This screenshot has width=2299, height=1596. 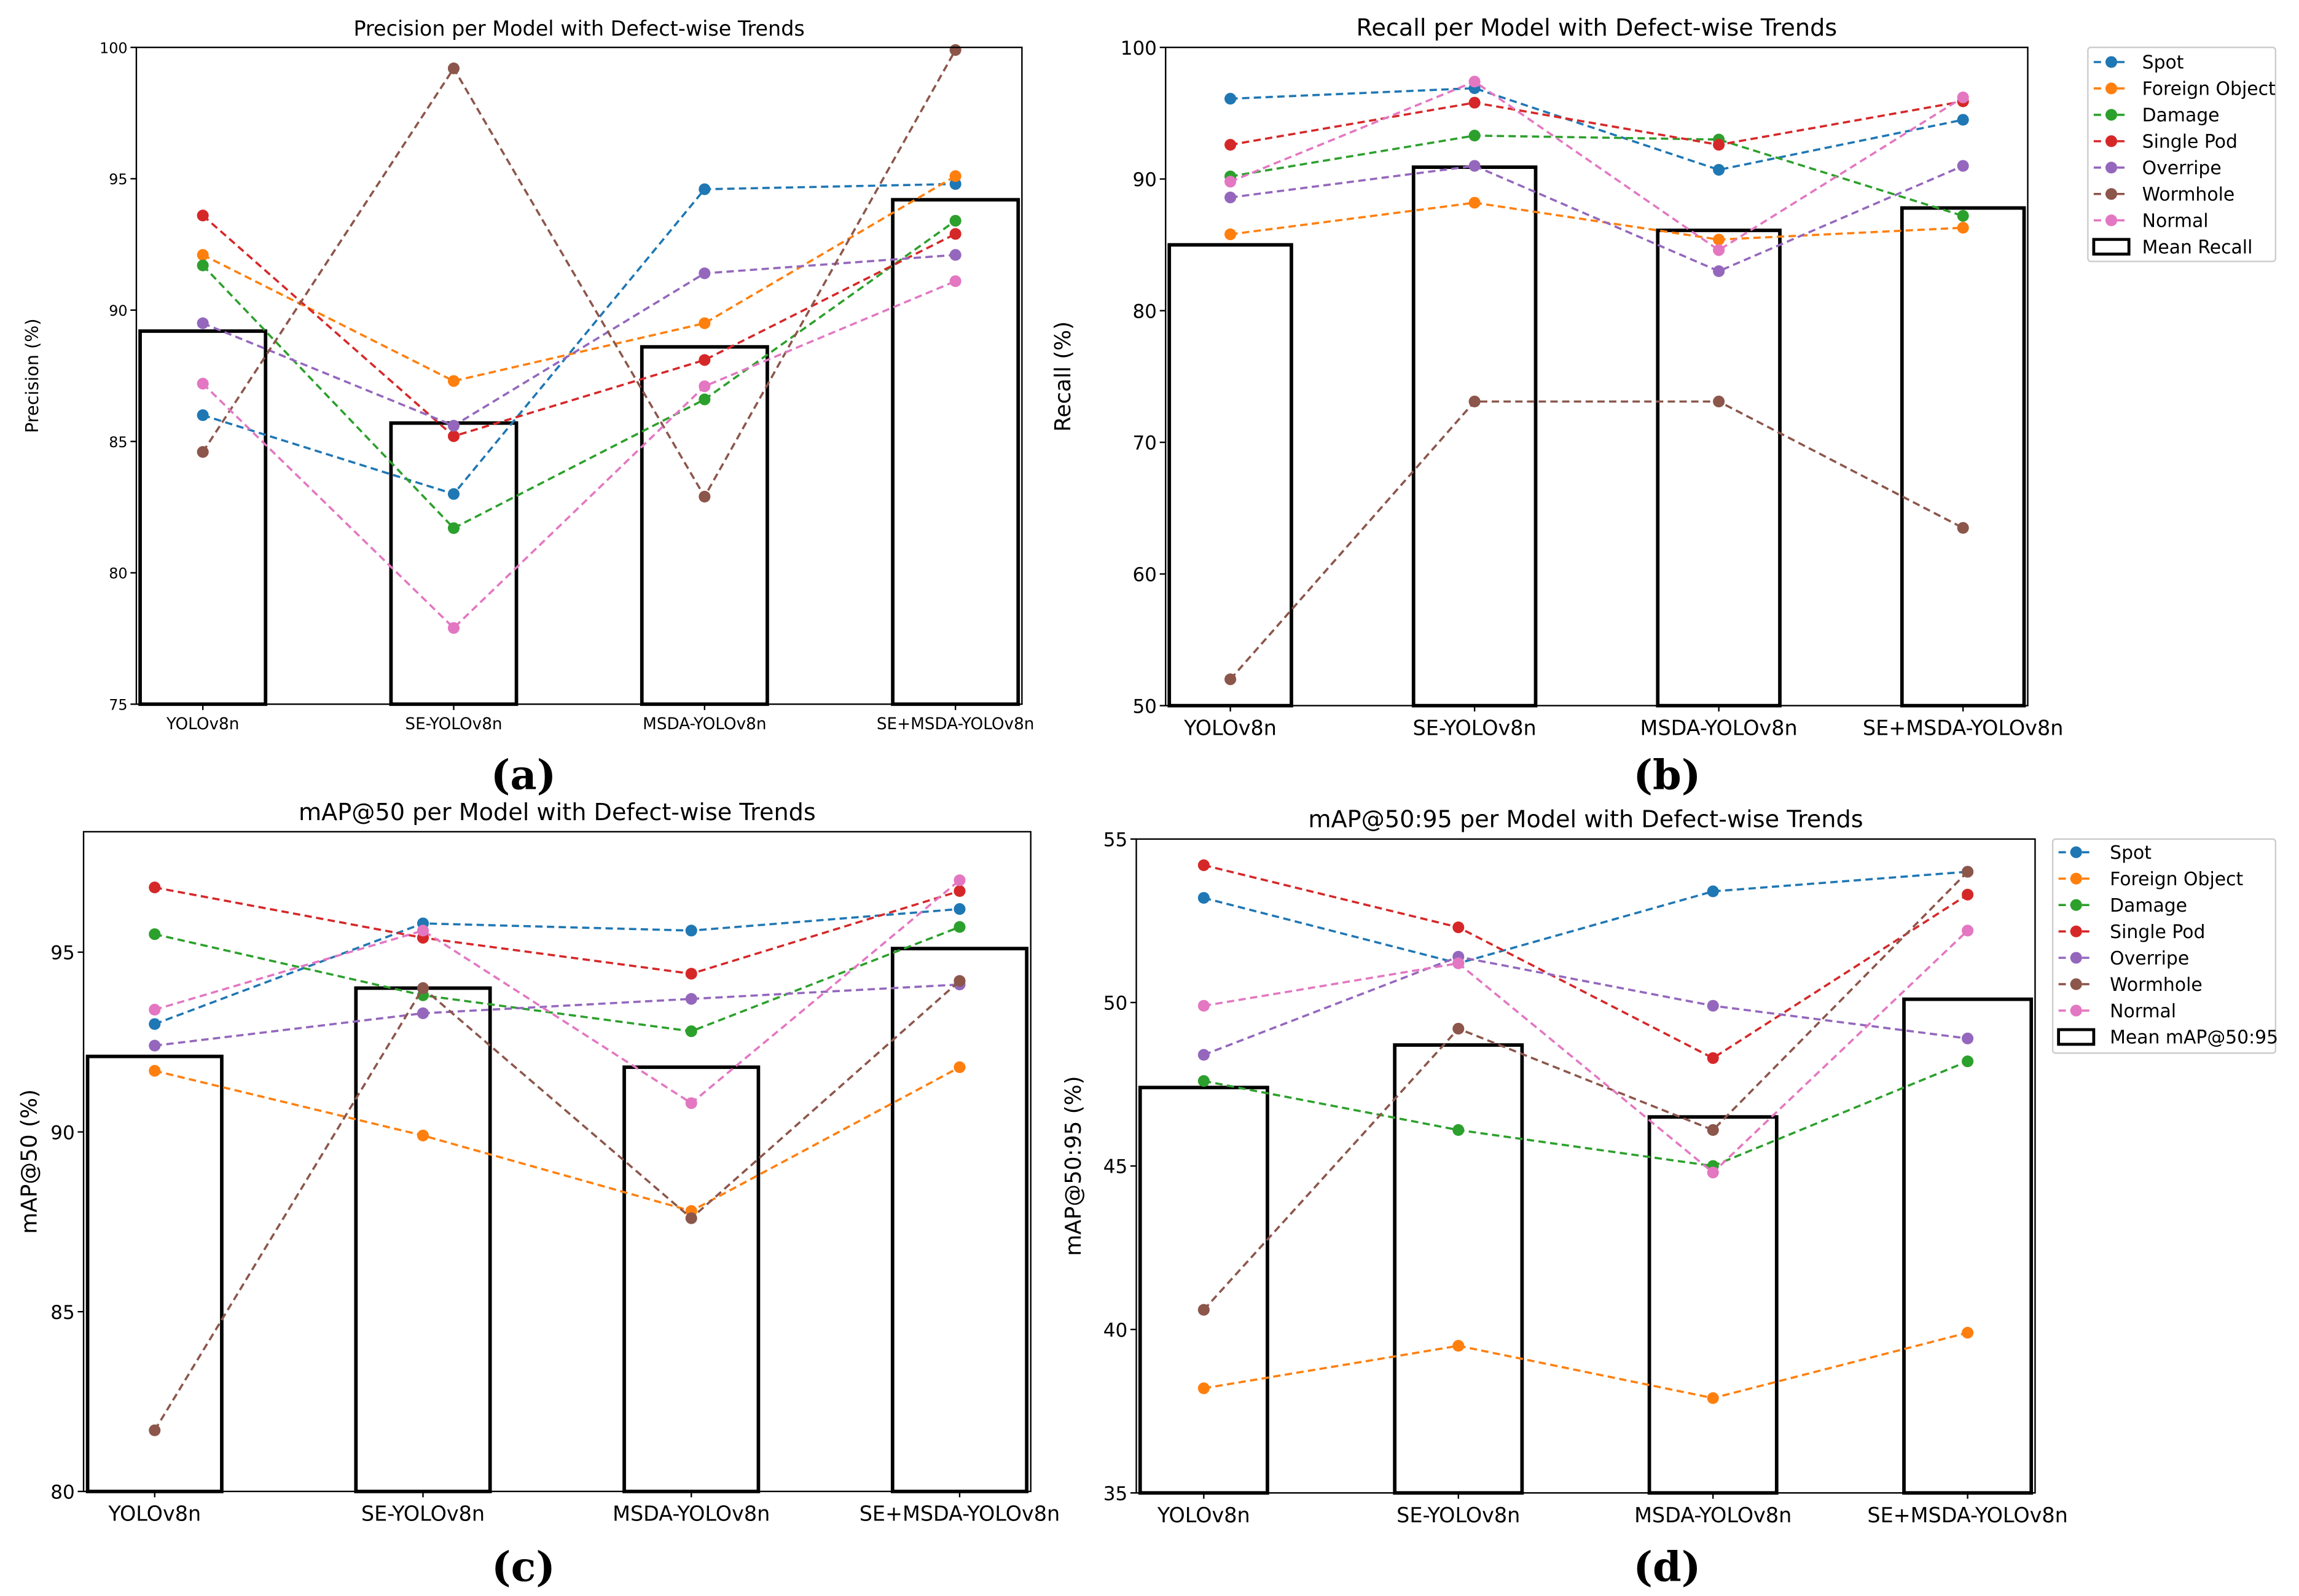 What do you see at coordinates (2148, 906) in the screenshot?
I see `legend-label: Damage` at bounding box center [2148, 906].